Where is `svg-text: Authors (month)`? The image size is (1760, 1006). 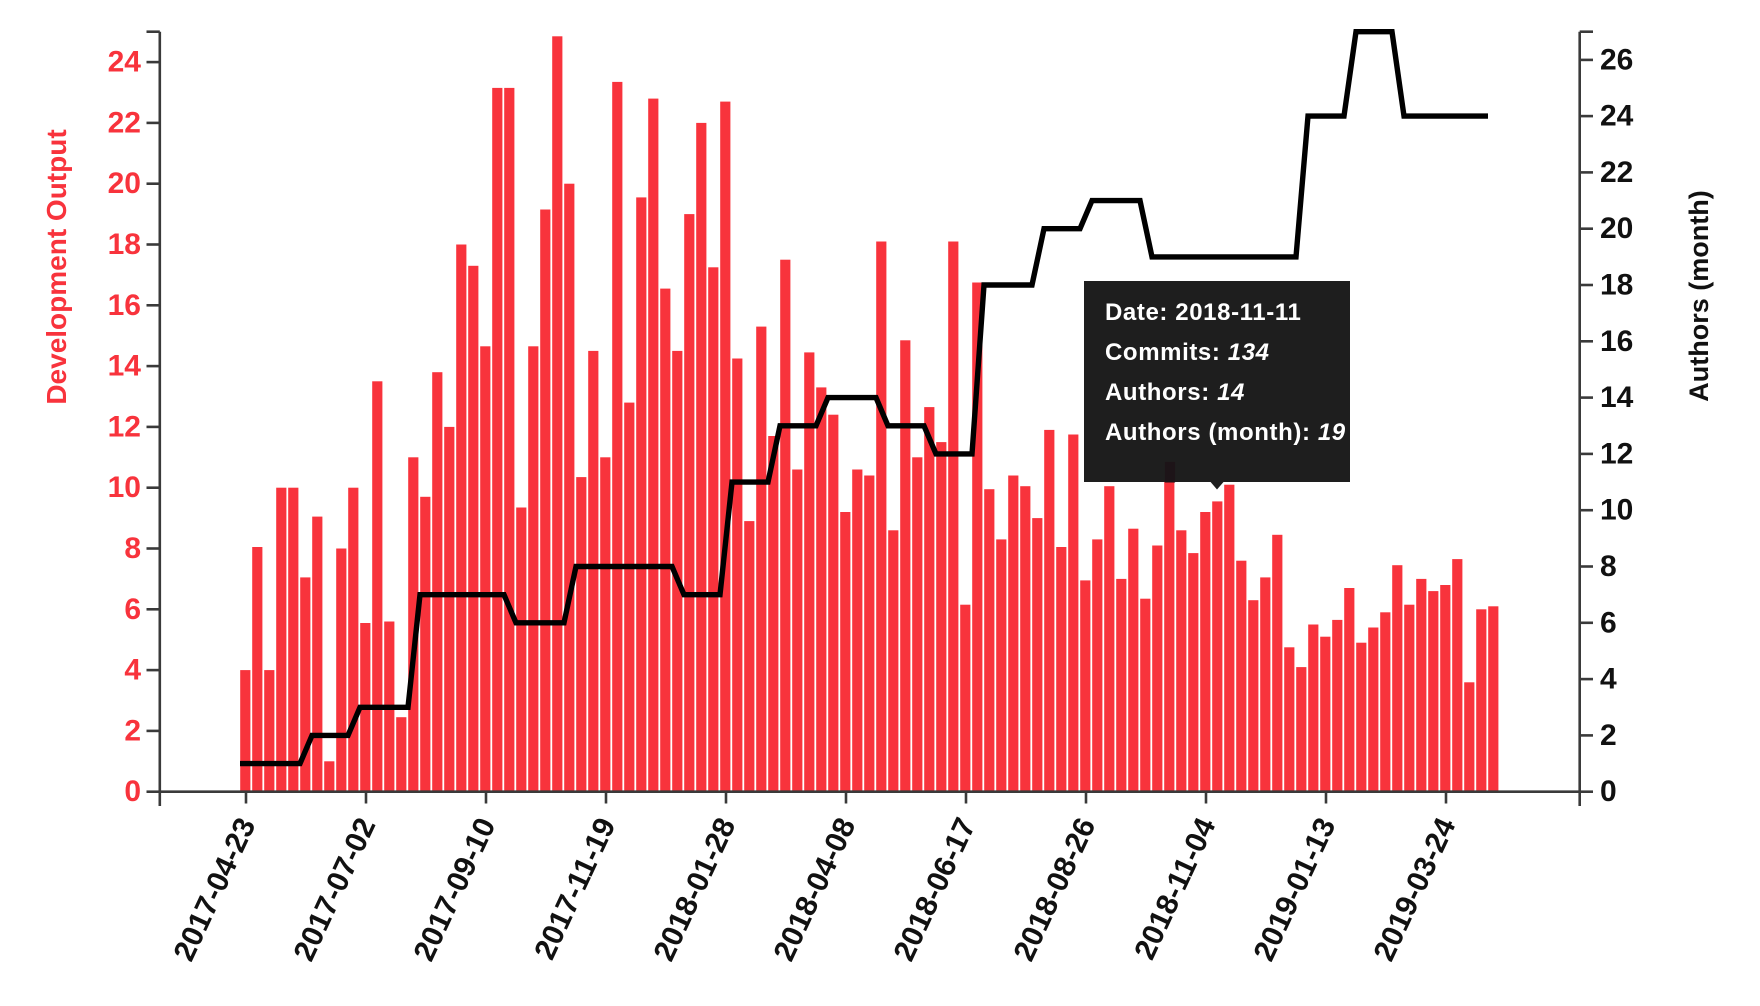
svg-text: Authors (month) is located at coordinates (1699, 295).